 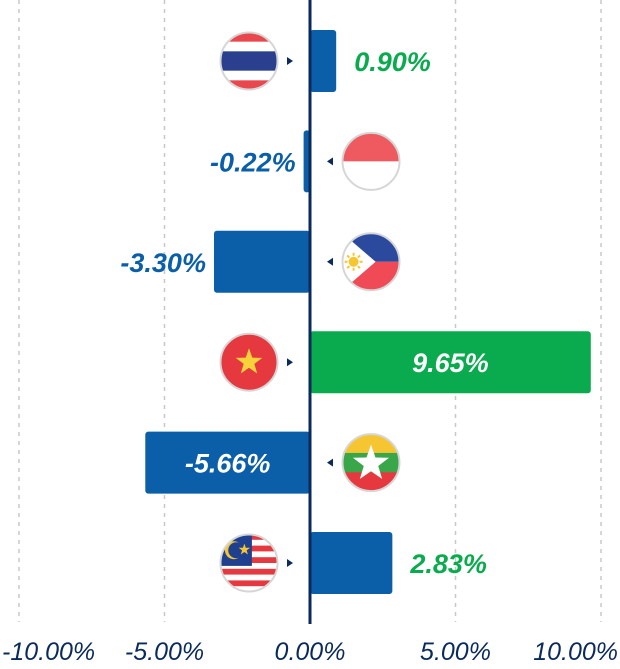 I want to click on bar-philippines, so click(x=261, y=261).